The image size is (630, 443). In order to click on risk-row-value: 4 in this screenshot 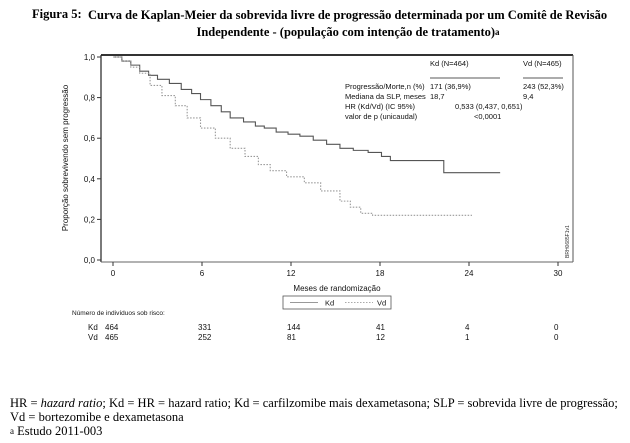, I will do `click(467, 327)`.